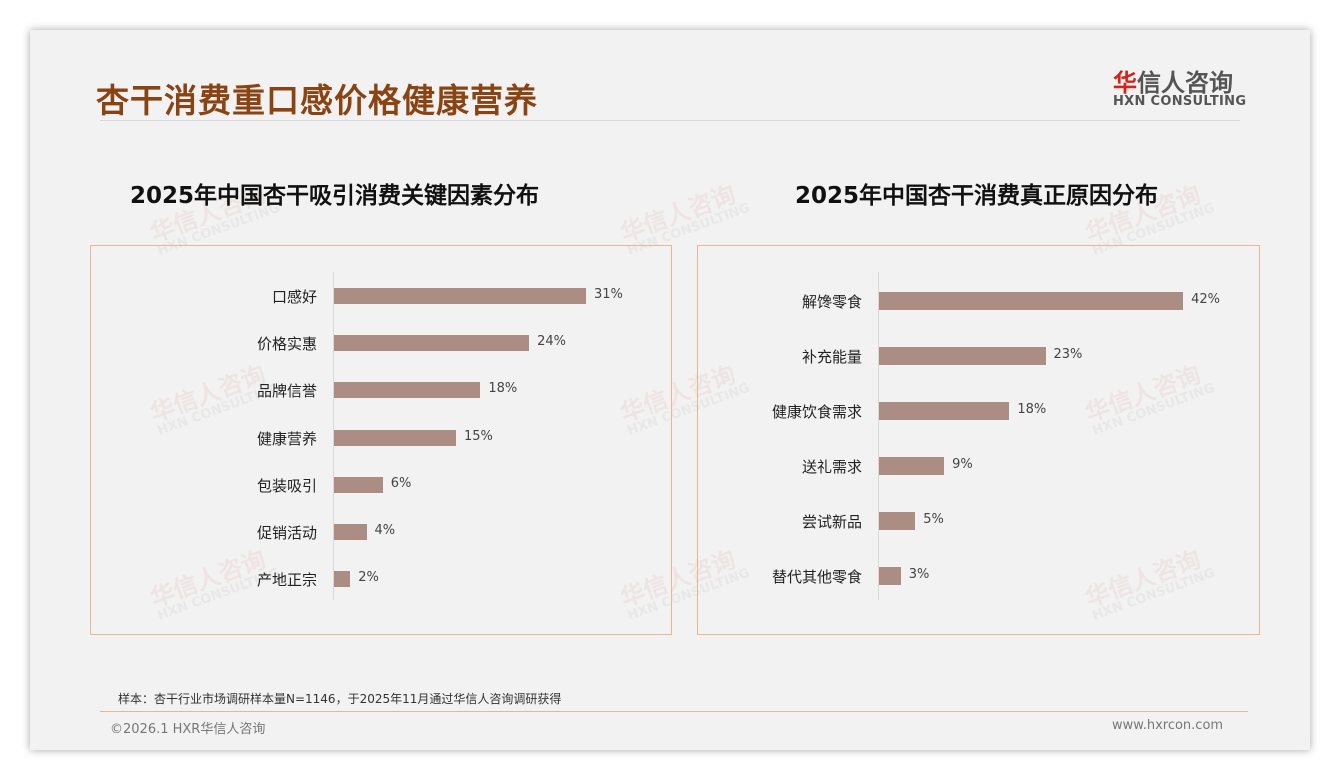  Describe the element at coordinates (552, 342) in the screenshot. I see `data-label: 24%` at that location.